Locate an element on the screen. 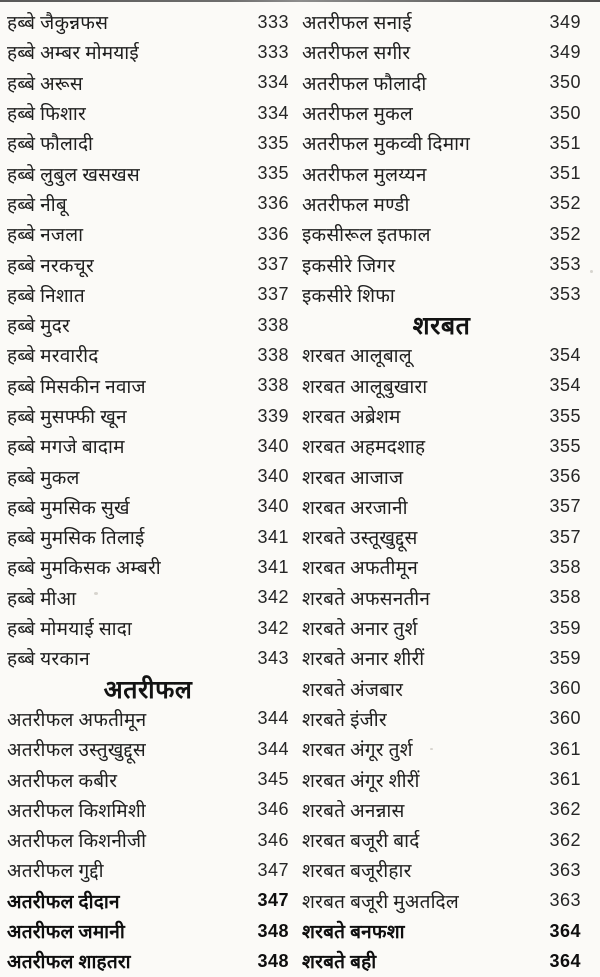 Image resolution: width=600 pixels, height=977 pixels. entry-title: अतरीफल अफतीमून is located at coordinates (77, 720).